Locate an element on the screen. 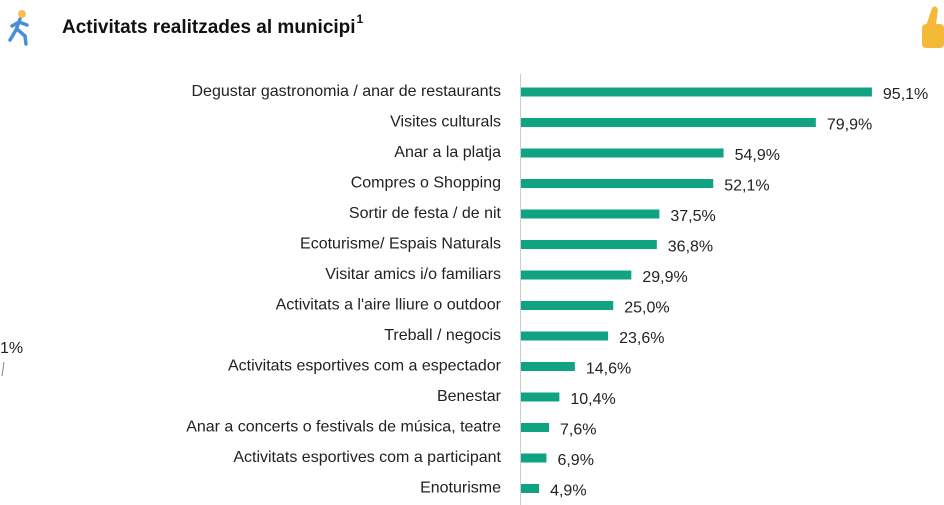  fragment-line is located at coordinates (3, 369).